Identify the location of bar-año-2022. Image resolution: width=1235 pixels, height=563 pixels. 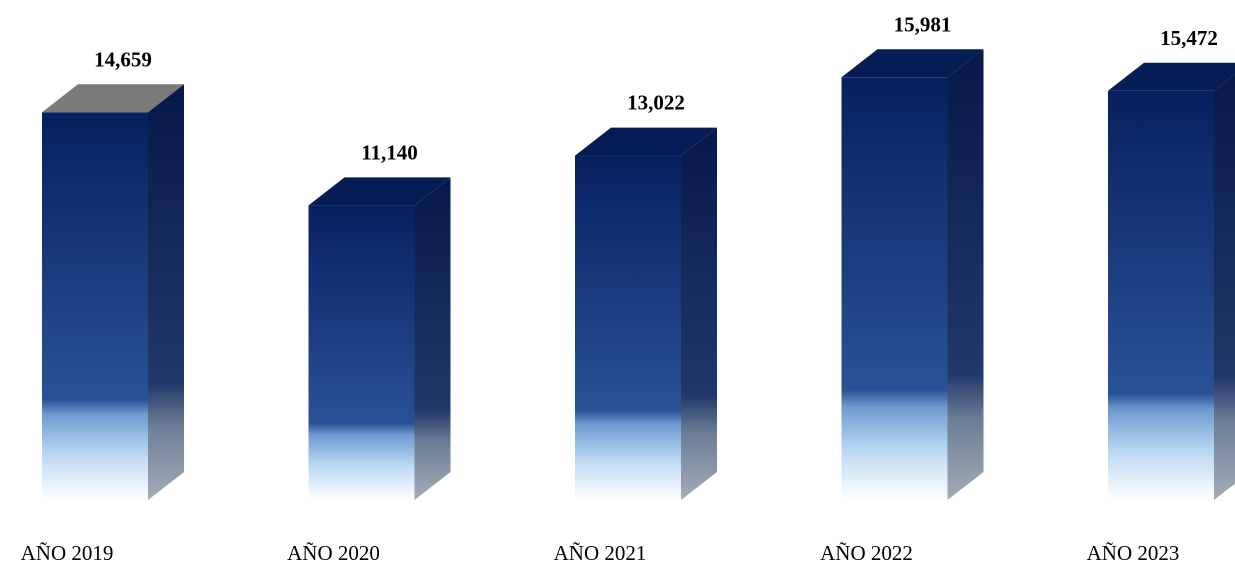
(912, 274).